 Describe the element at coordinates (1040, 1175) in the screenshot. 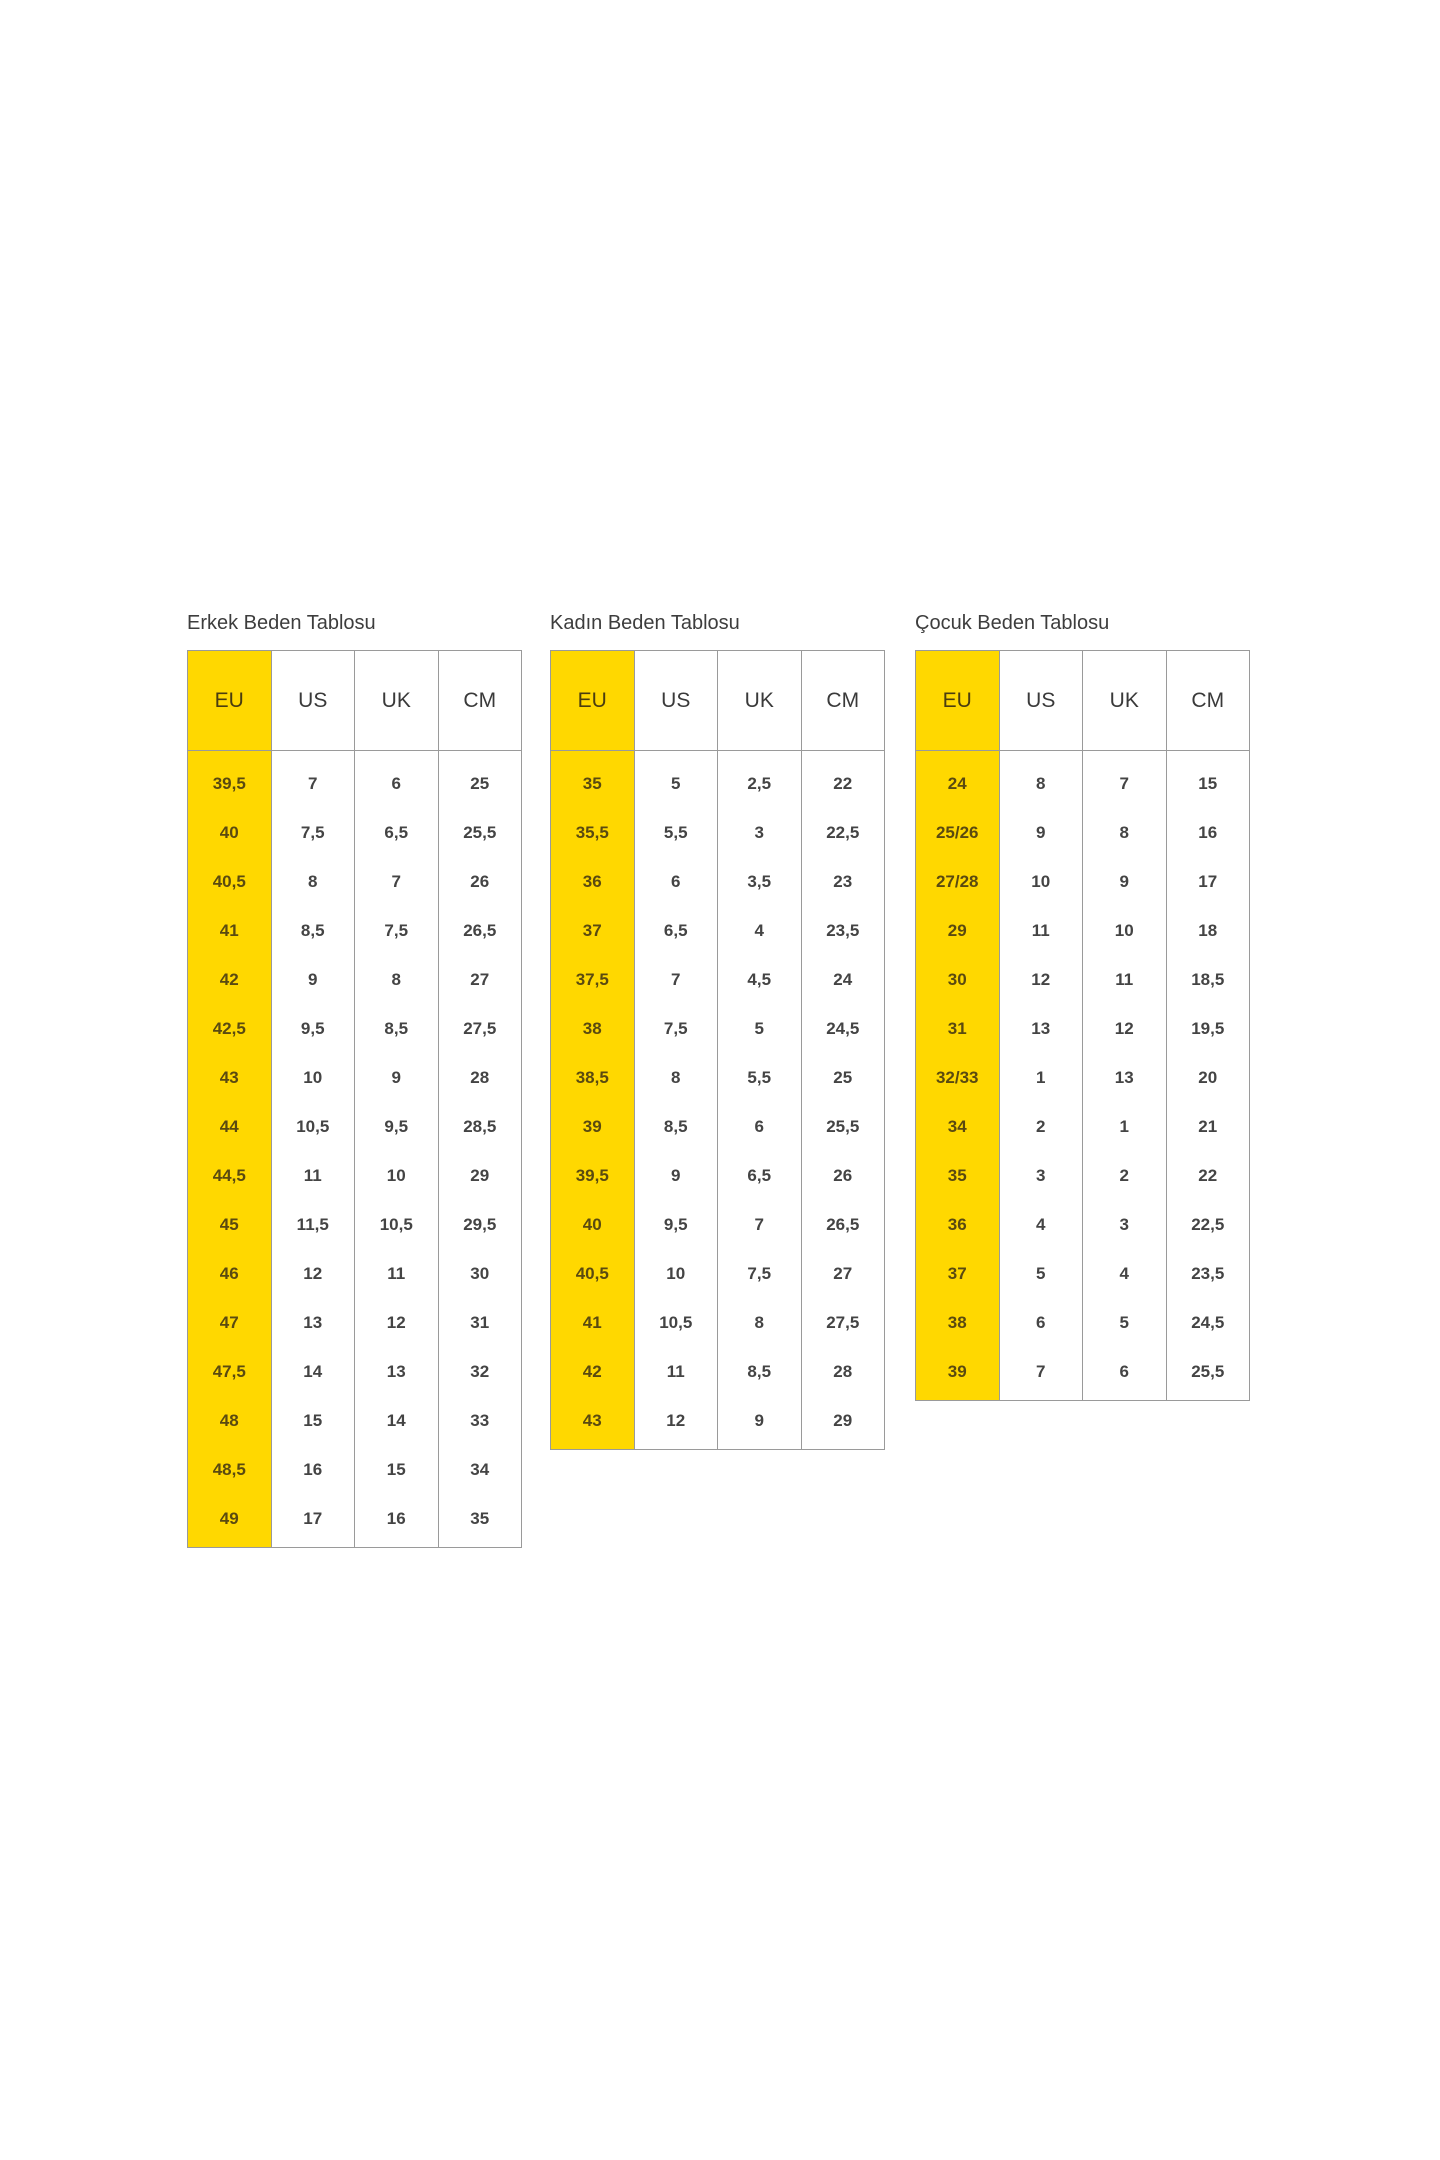

I see `cell-us: 3` at that location.